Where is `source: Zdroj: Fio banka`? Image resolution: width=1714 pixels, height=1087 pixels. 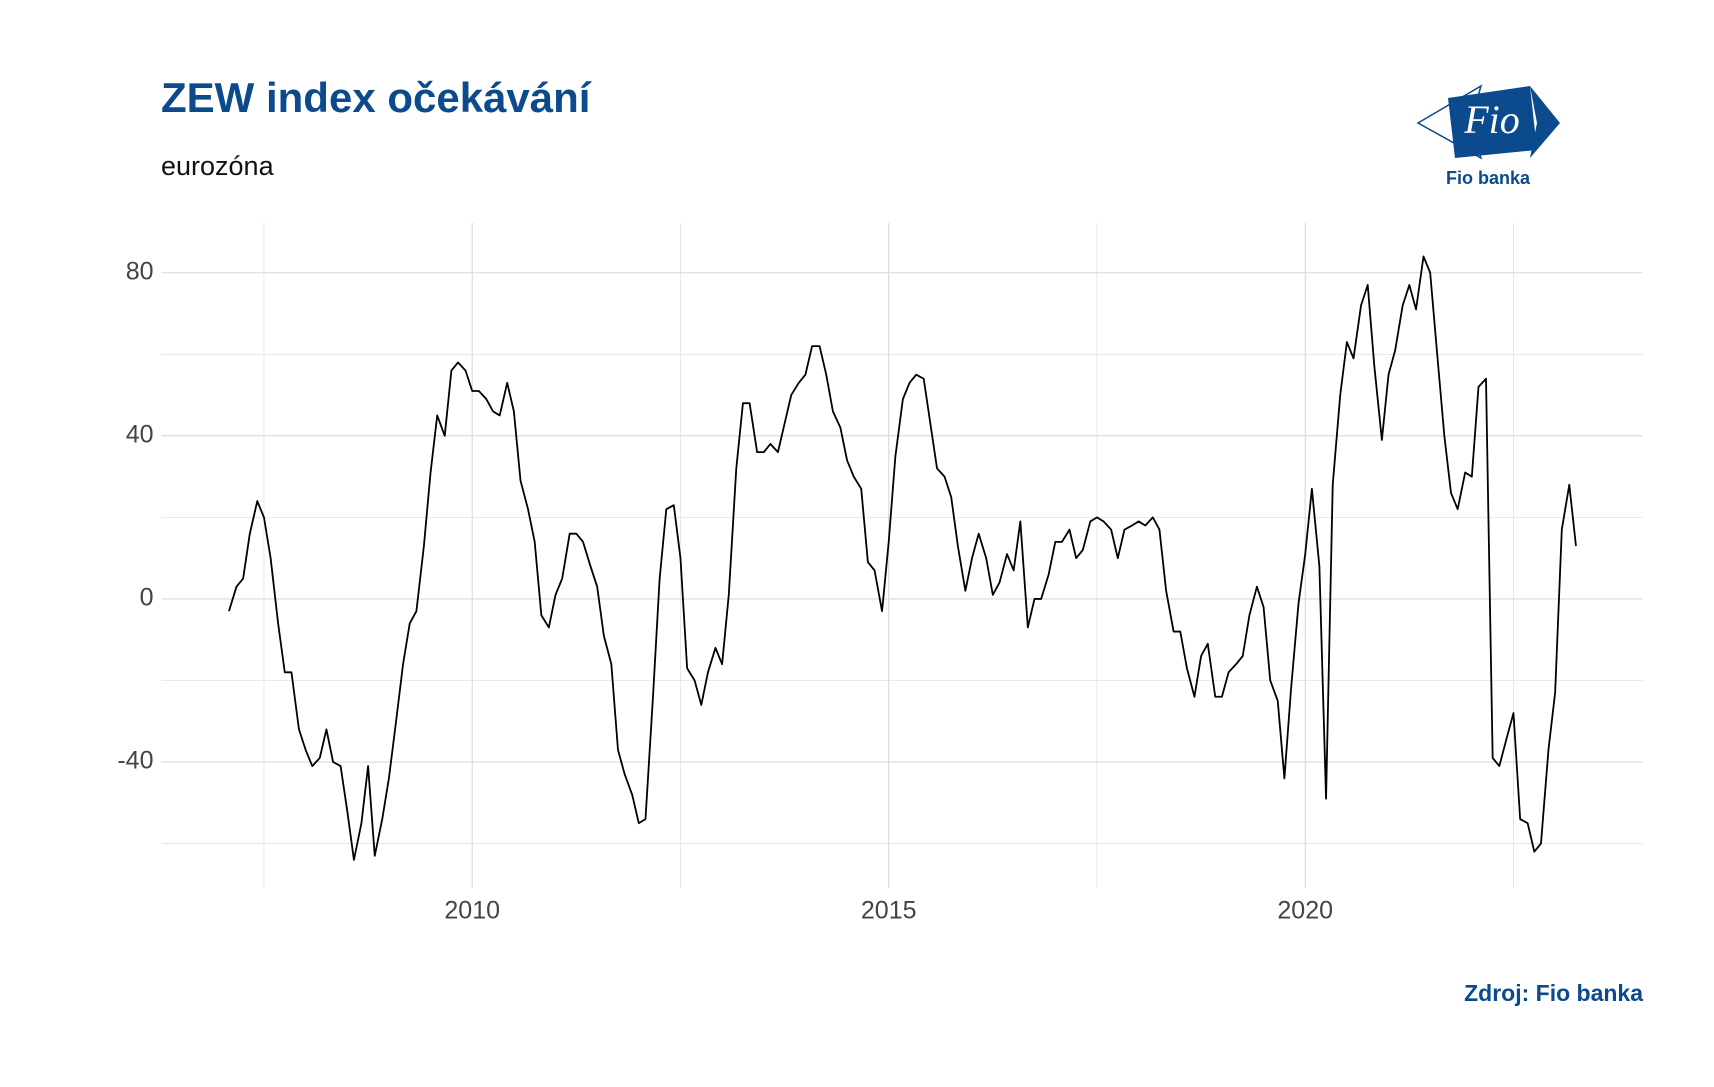 source: Zdroj: Fio banka is located at coordinates (1553, 993).